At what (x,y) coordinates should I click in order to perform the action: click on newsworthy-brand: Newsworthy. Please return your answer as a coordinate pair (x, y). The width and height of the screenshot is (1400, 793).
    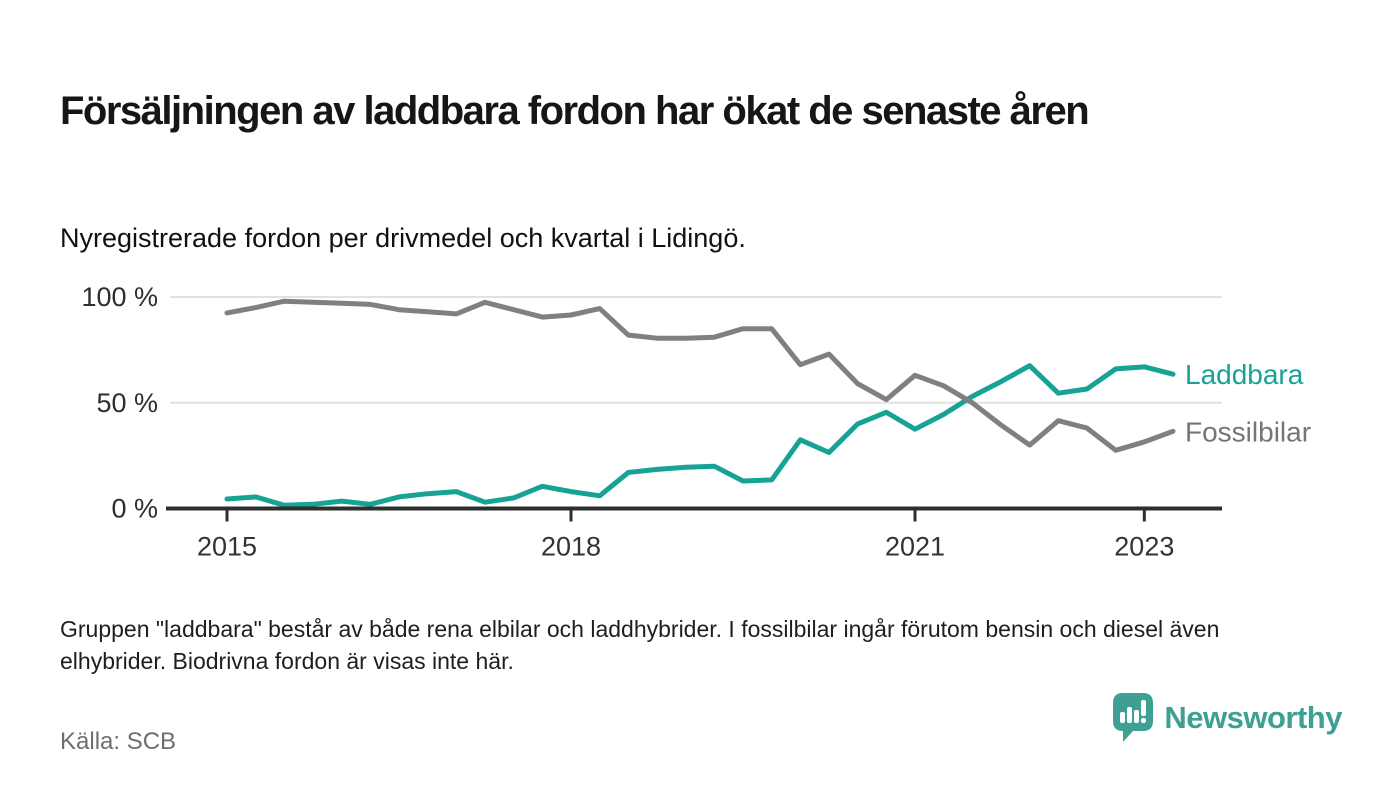
    Looking at the image, I should click on (1227, 718).